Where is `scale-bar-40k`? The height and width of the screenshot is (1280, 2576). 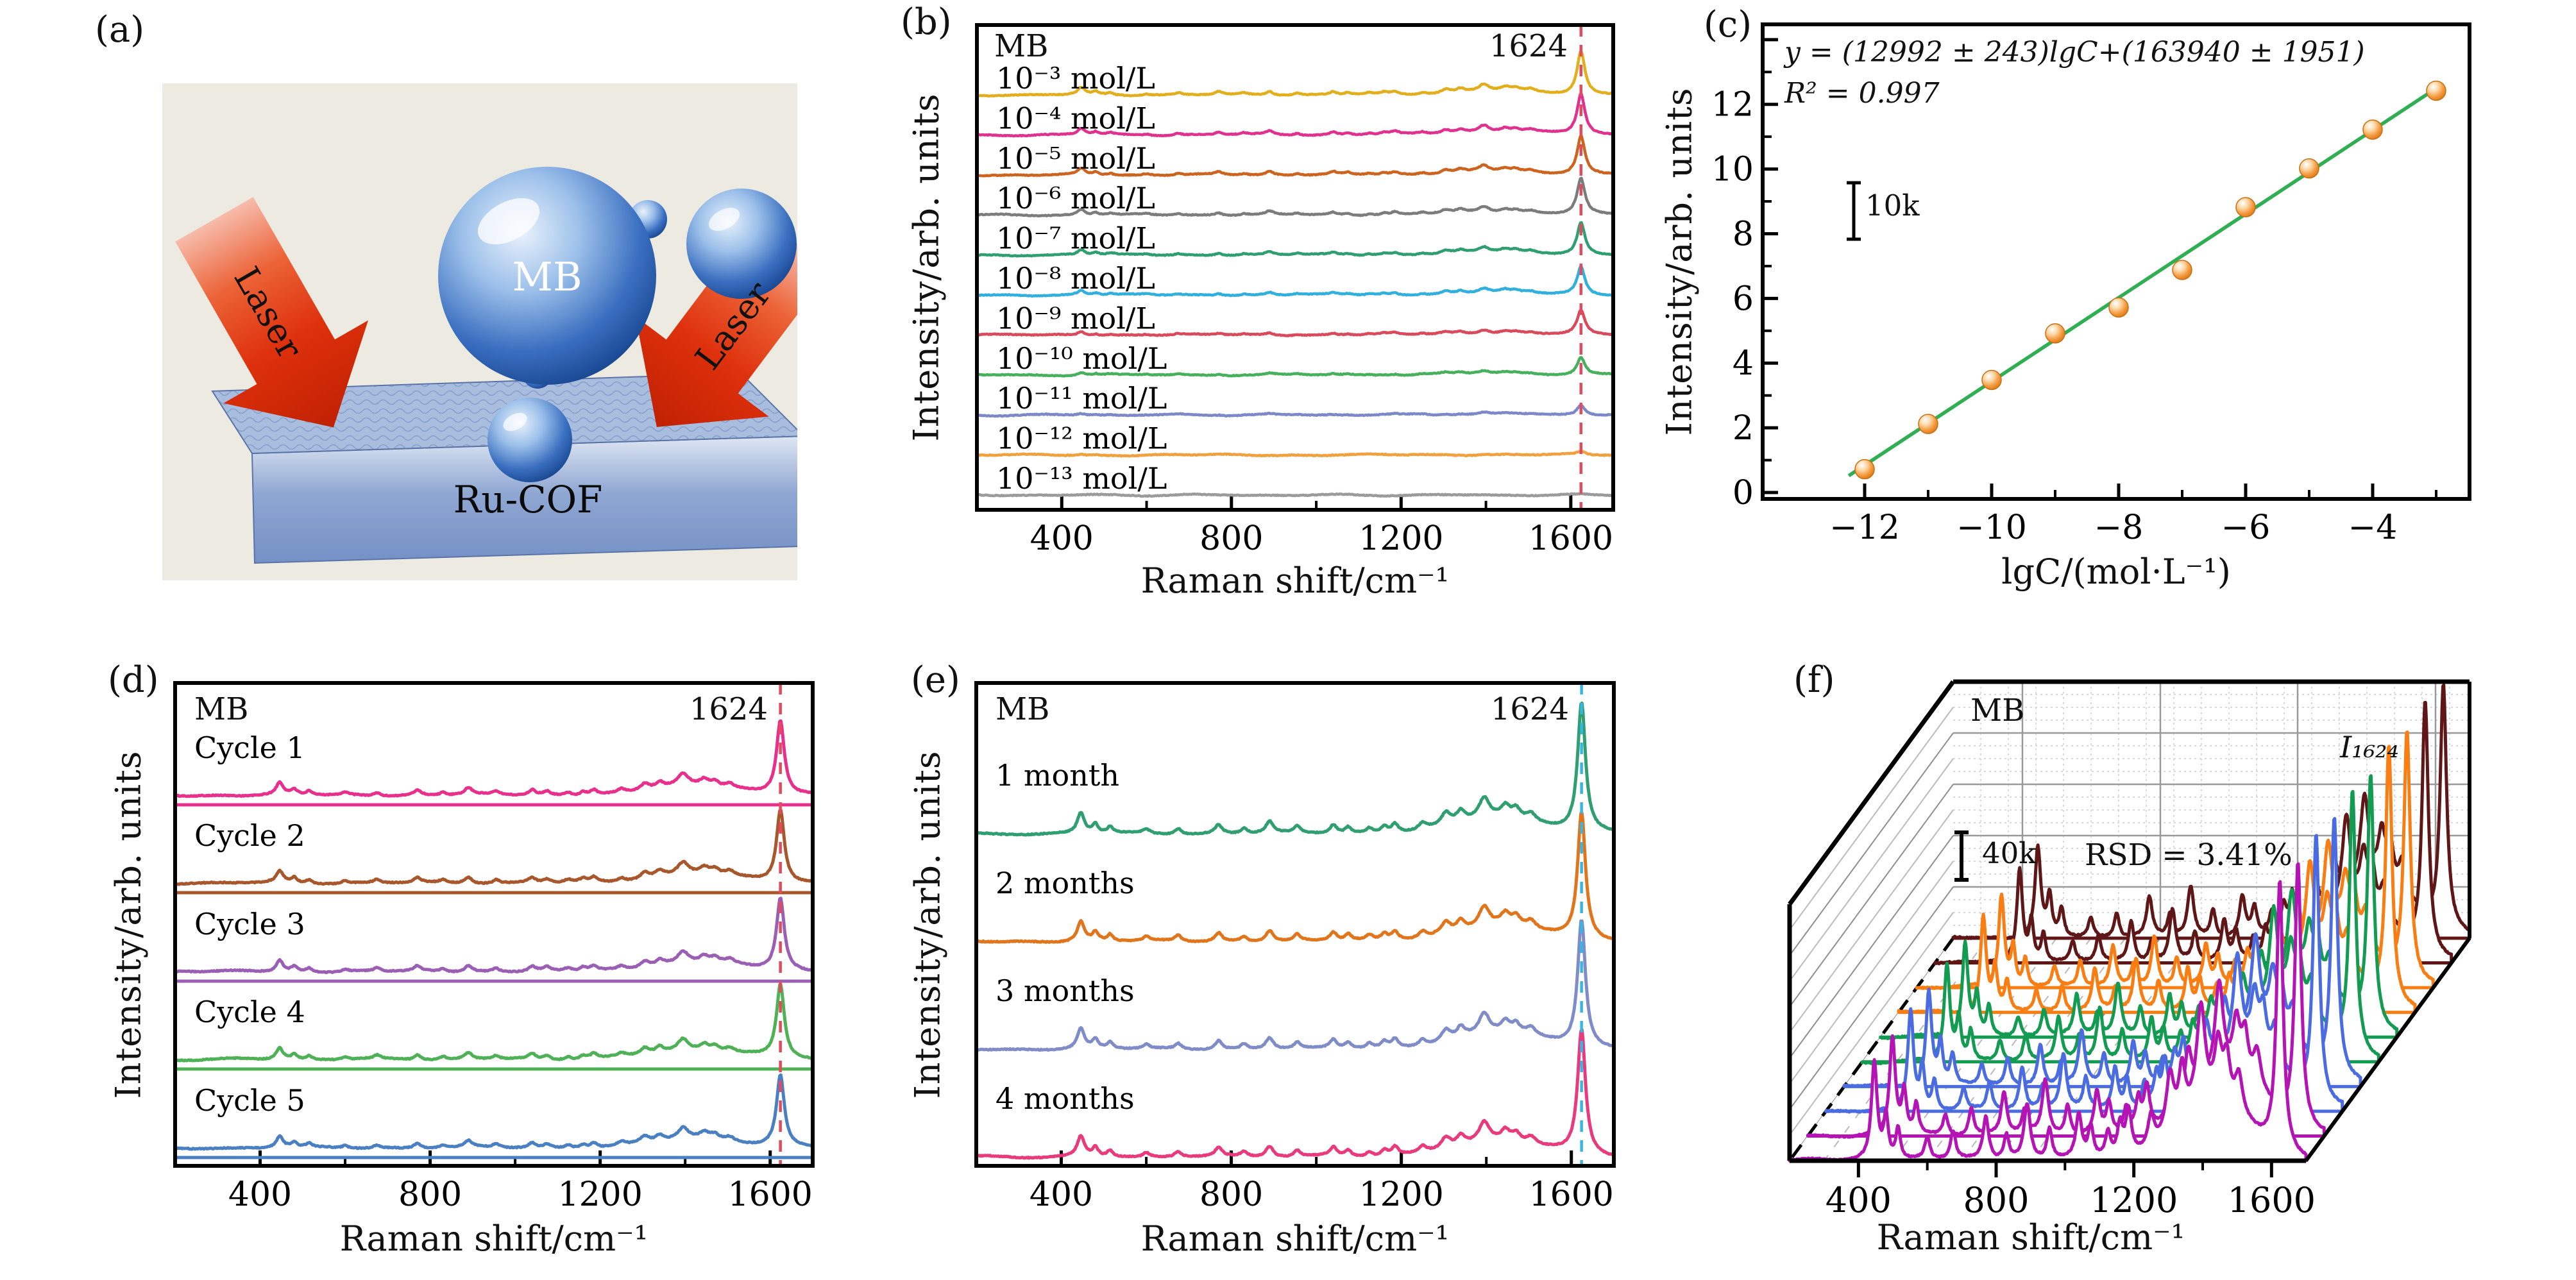 scale-bar-40k is located at coordinates (1961, 856).